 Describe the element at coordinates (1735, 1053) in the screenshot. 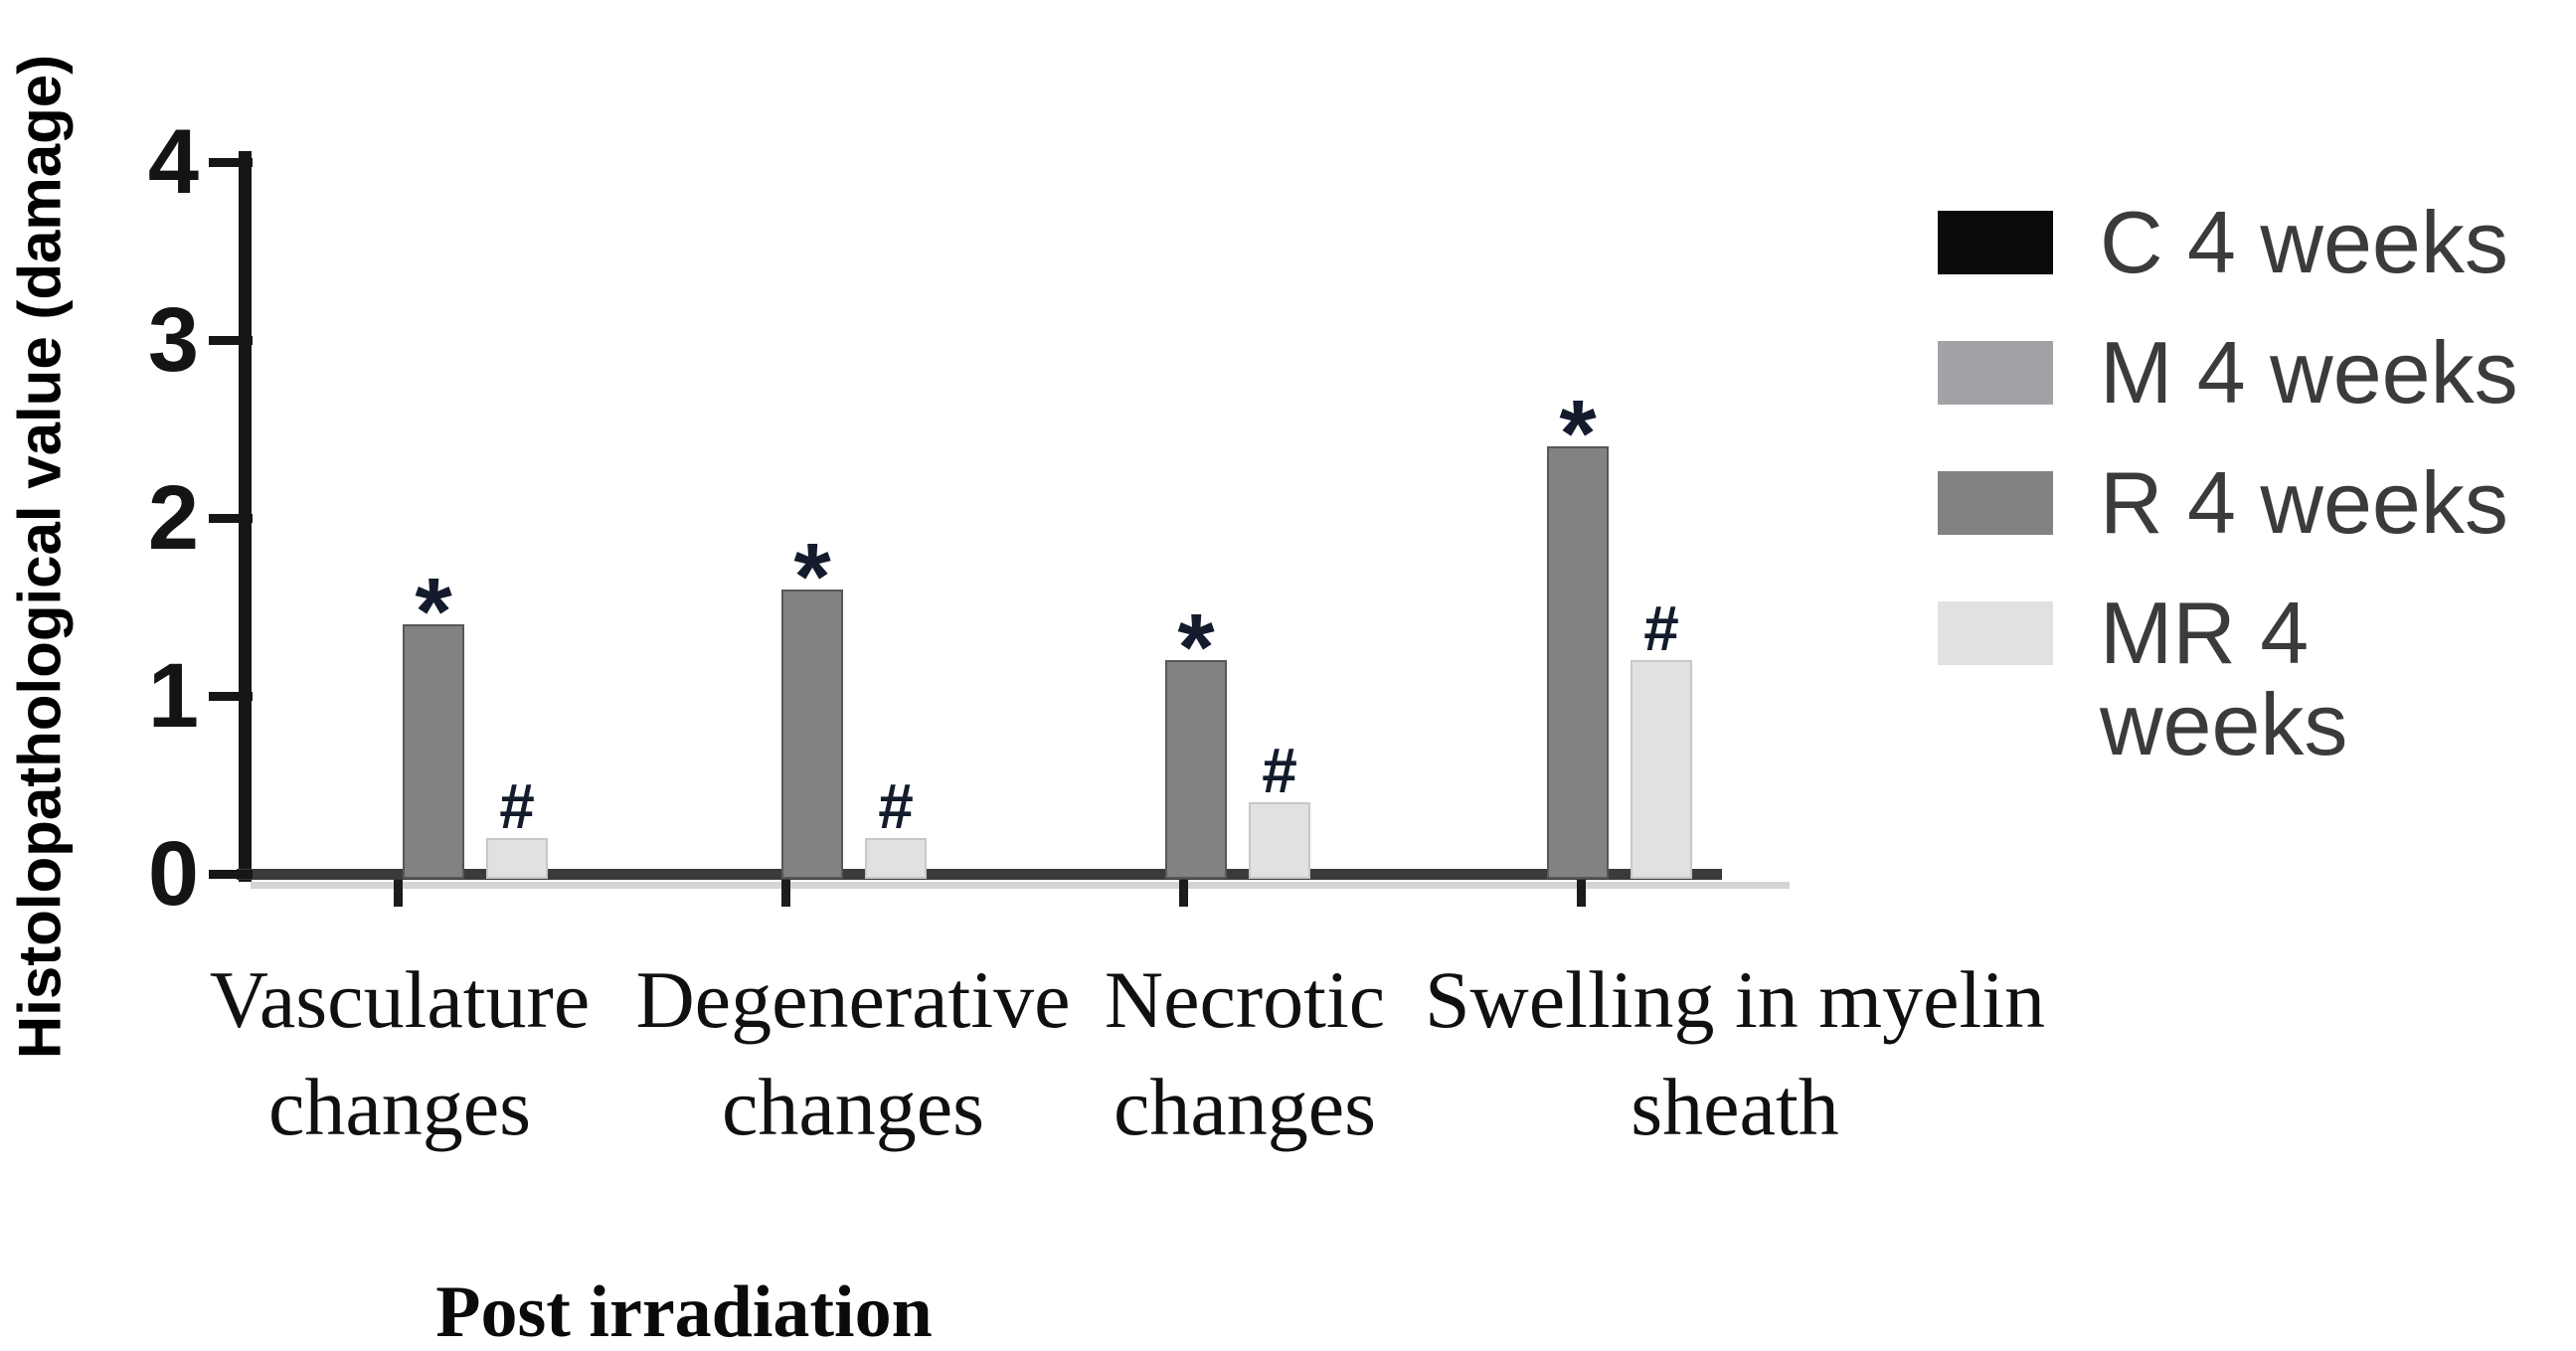

I see `category-label: Swelling in myelin sheath` at that location.